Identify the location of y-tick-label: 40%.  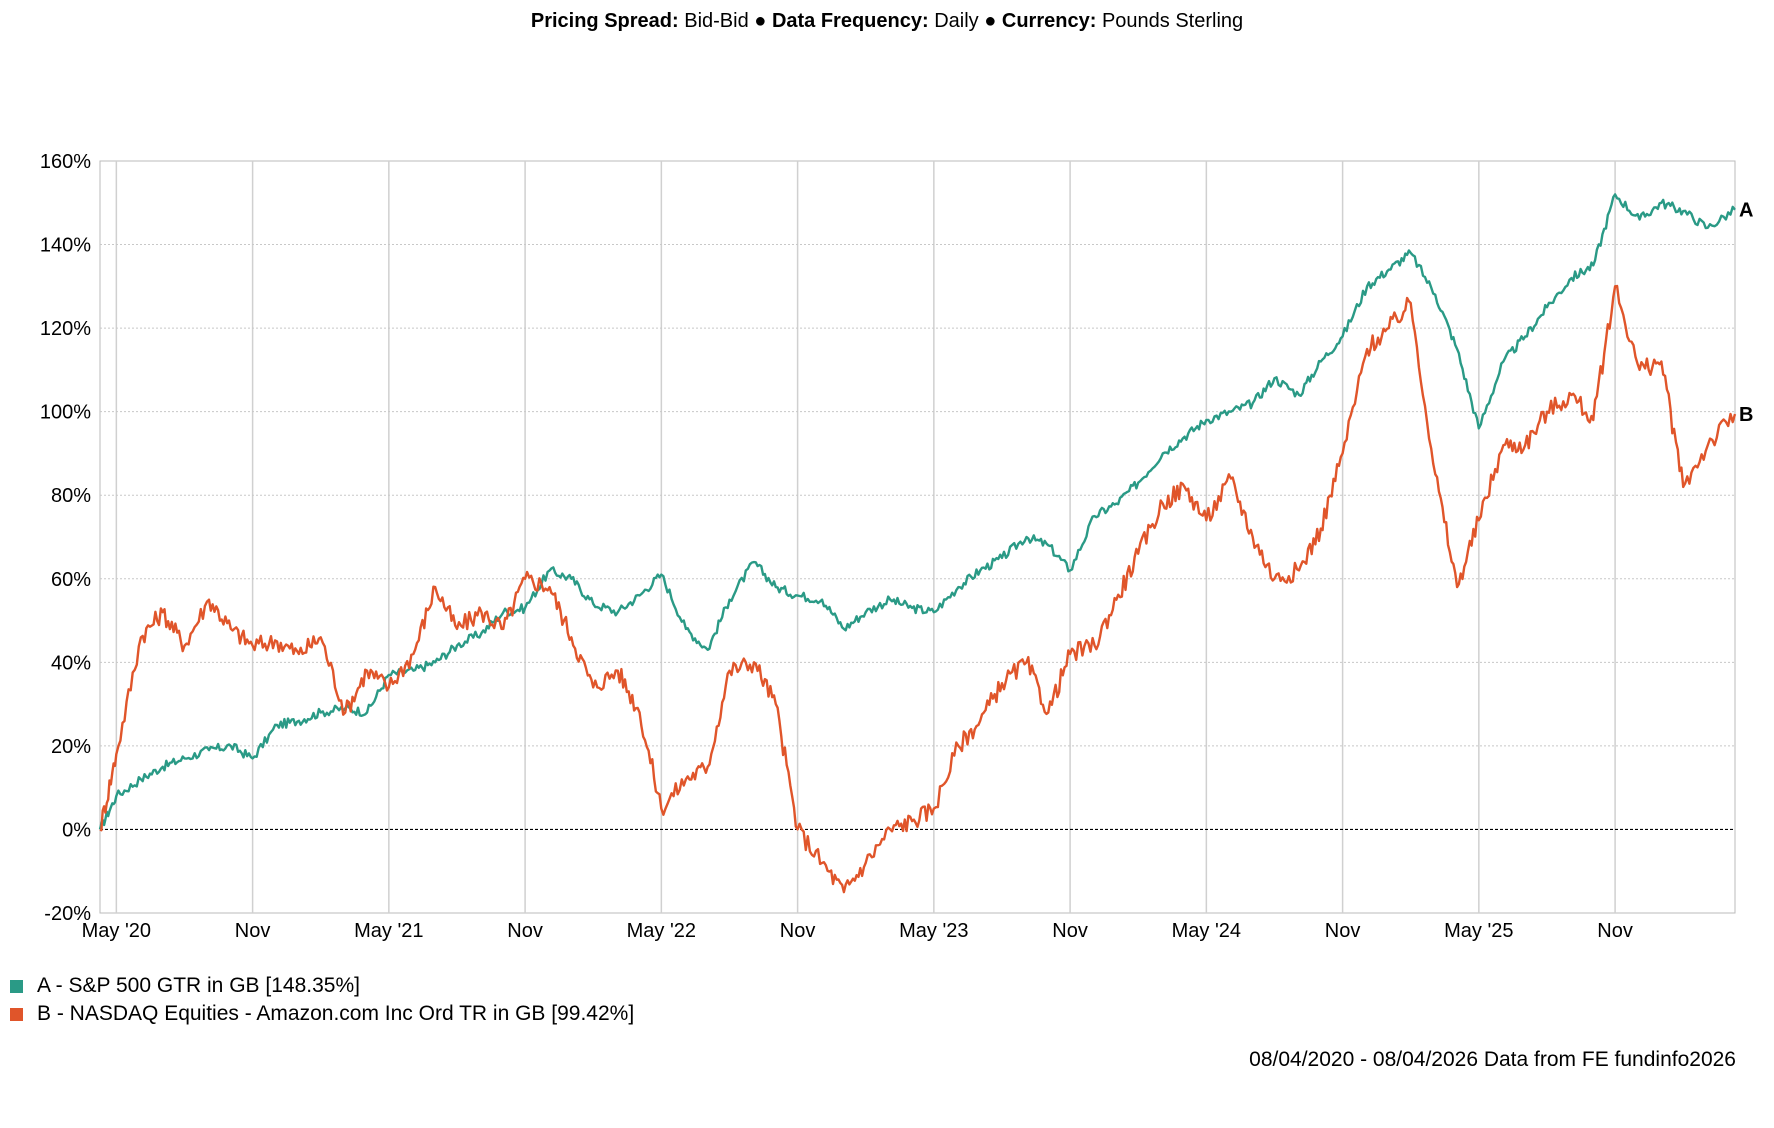
(71, 663).